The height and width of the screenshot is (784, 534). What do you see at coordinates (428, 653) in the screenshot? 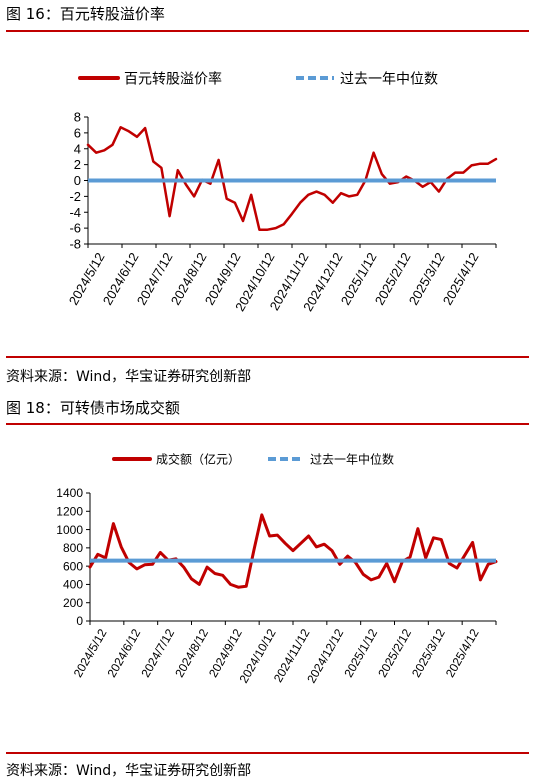
I see `x-tick-label: 2025/3/12` at bounding box center [428, 653].